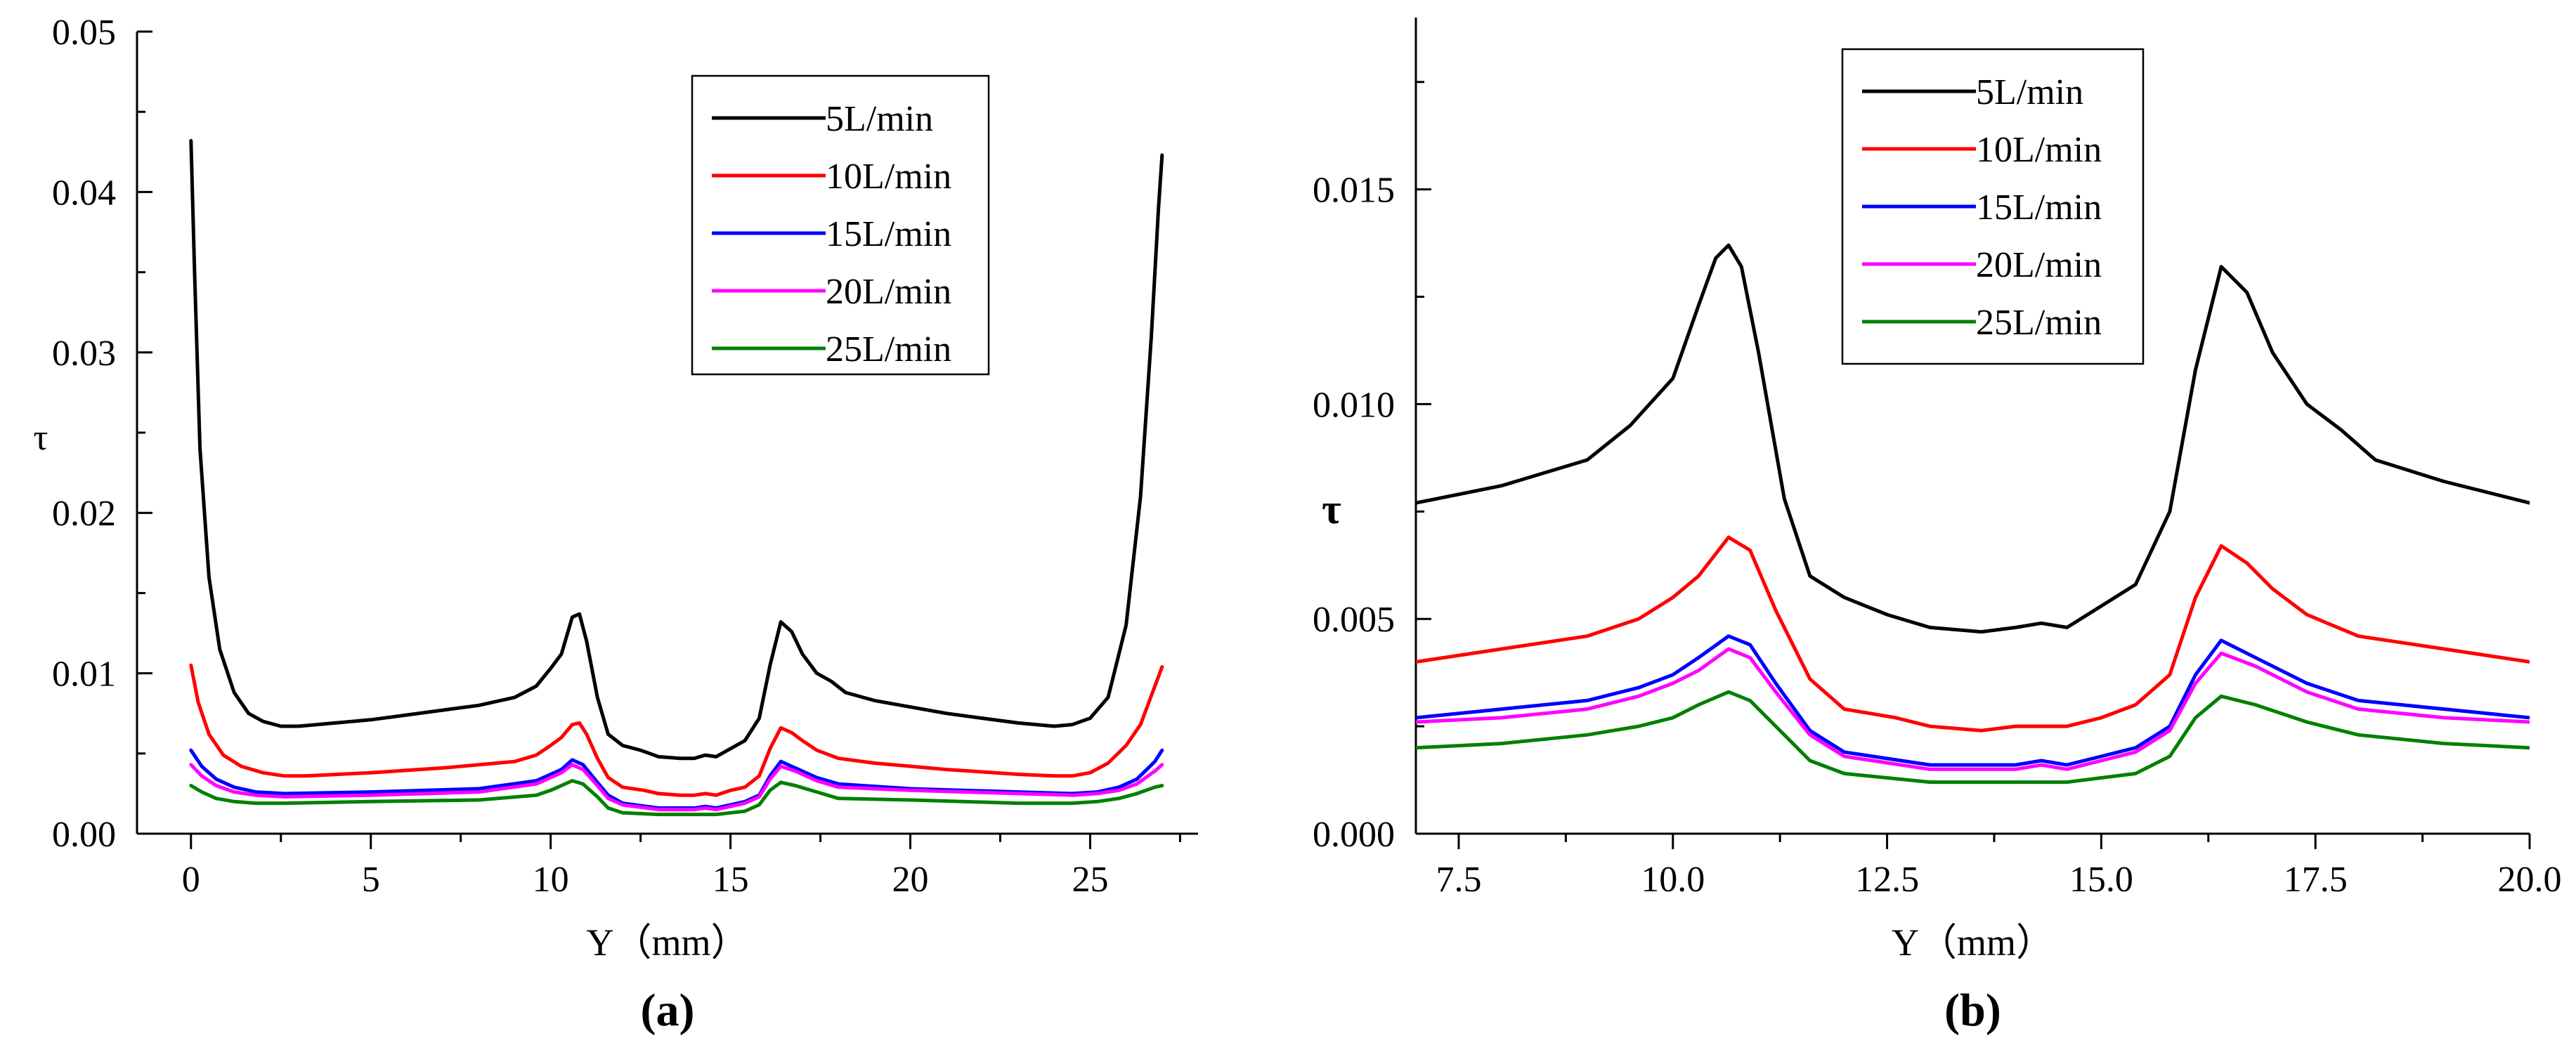 This screenshot has width=2576, height=1050. I want to click on panel-label: (a), so click(668, 1010).